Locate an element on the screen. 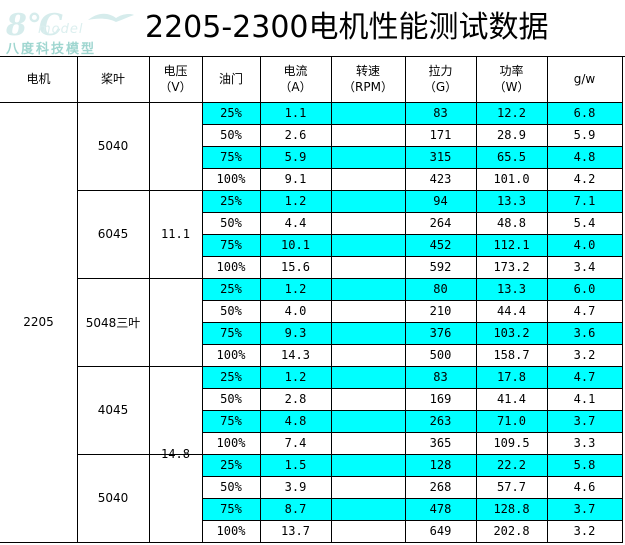 This screenshot has width=625, height=545. gw-cell: 4.1 is located at coordinates (584, 399).